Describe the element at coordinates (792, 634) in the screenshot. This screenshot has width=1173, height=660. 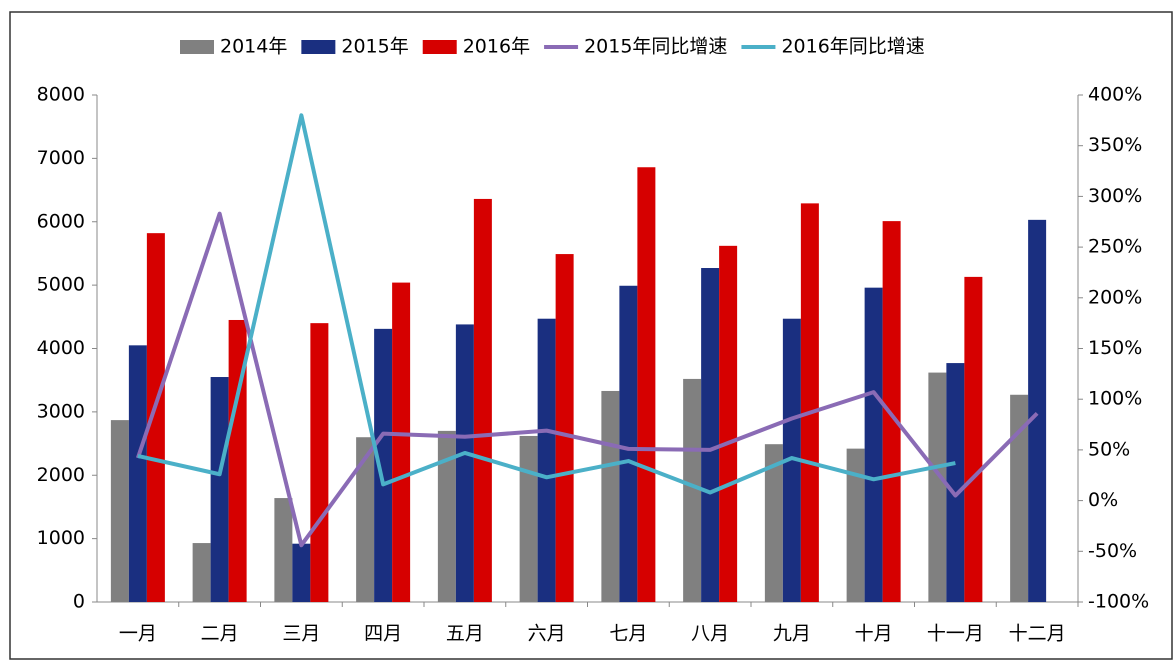
I see `x-tick-label: 九月` at that location.